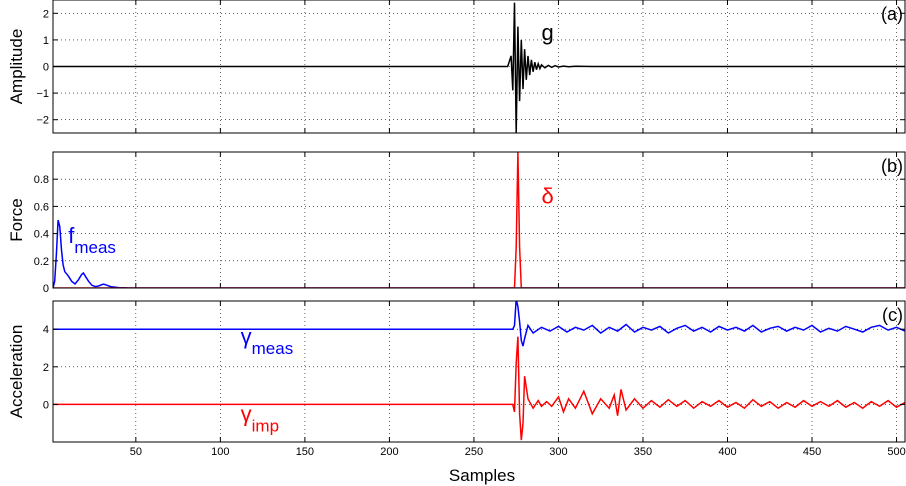 The width and height of the screenshot is (906, 486). Describe the element at coordinates (92, 240) in the screenshot. I see `series-annotation: fmeas` at that location.